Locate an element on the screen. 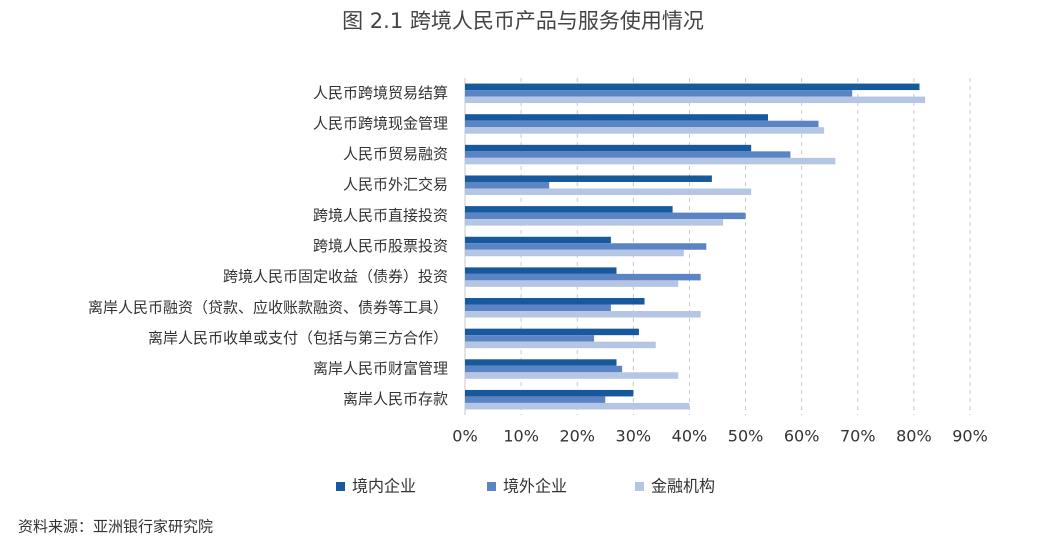 The height and width of the screenshot is (546, 1047). chart-title: 图 2.1 跨境人民币产品与服务使用情况 is located at coordinates (523, 21).